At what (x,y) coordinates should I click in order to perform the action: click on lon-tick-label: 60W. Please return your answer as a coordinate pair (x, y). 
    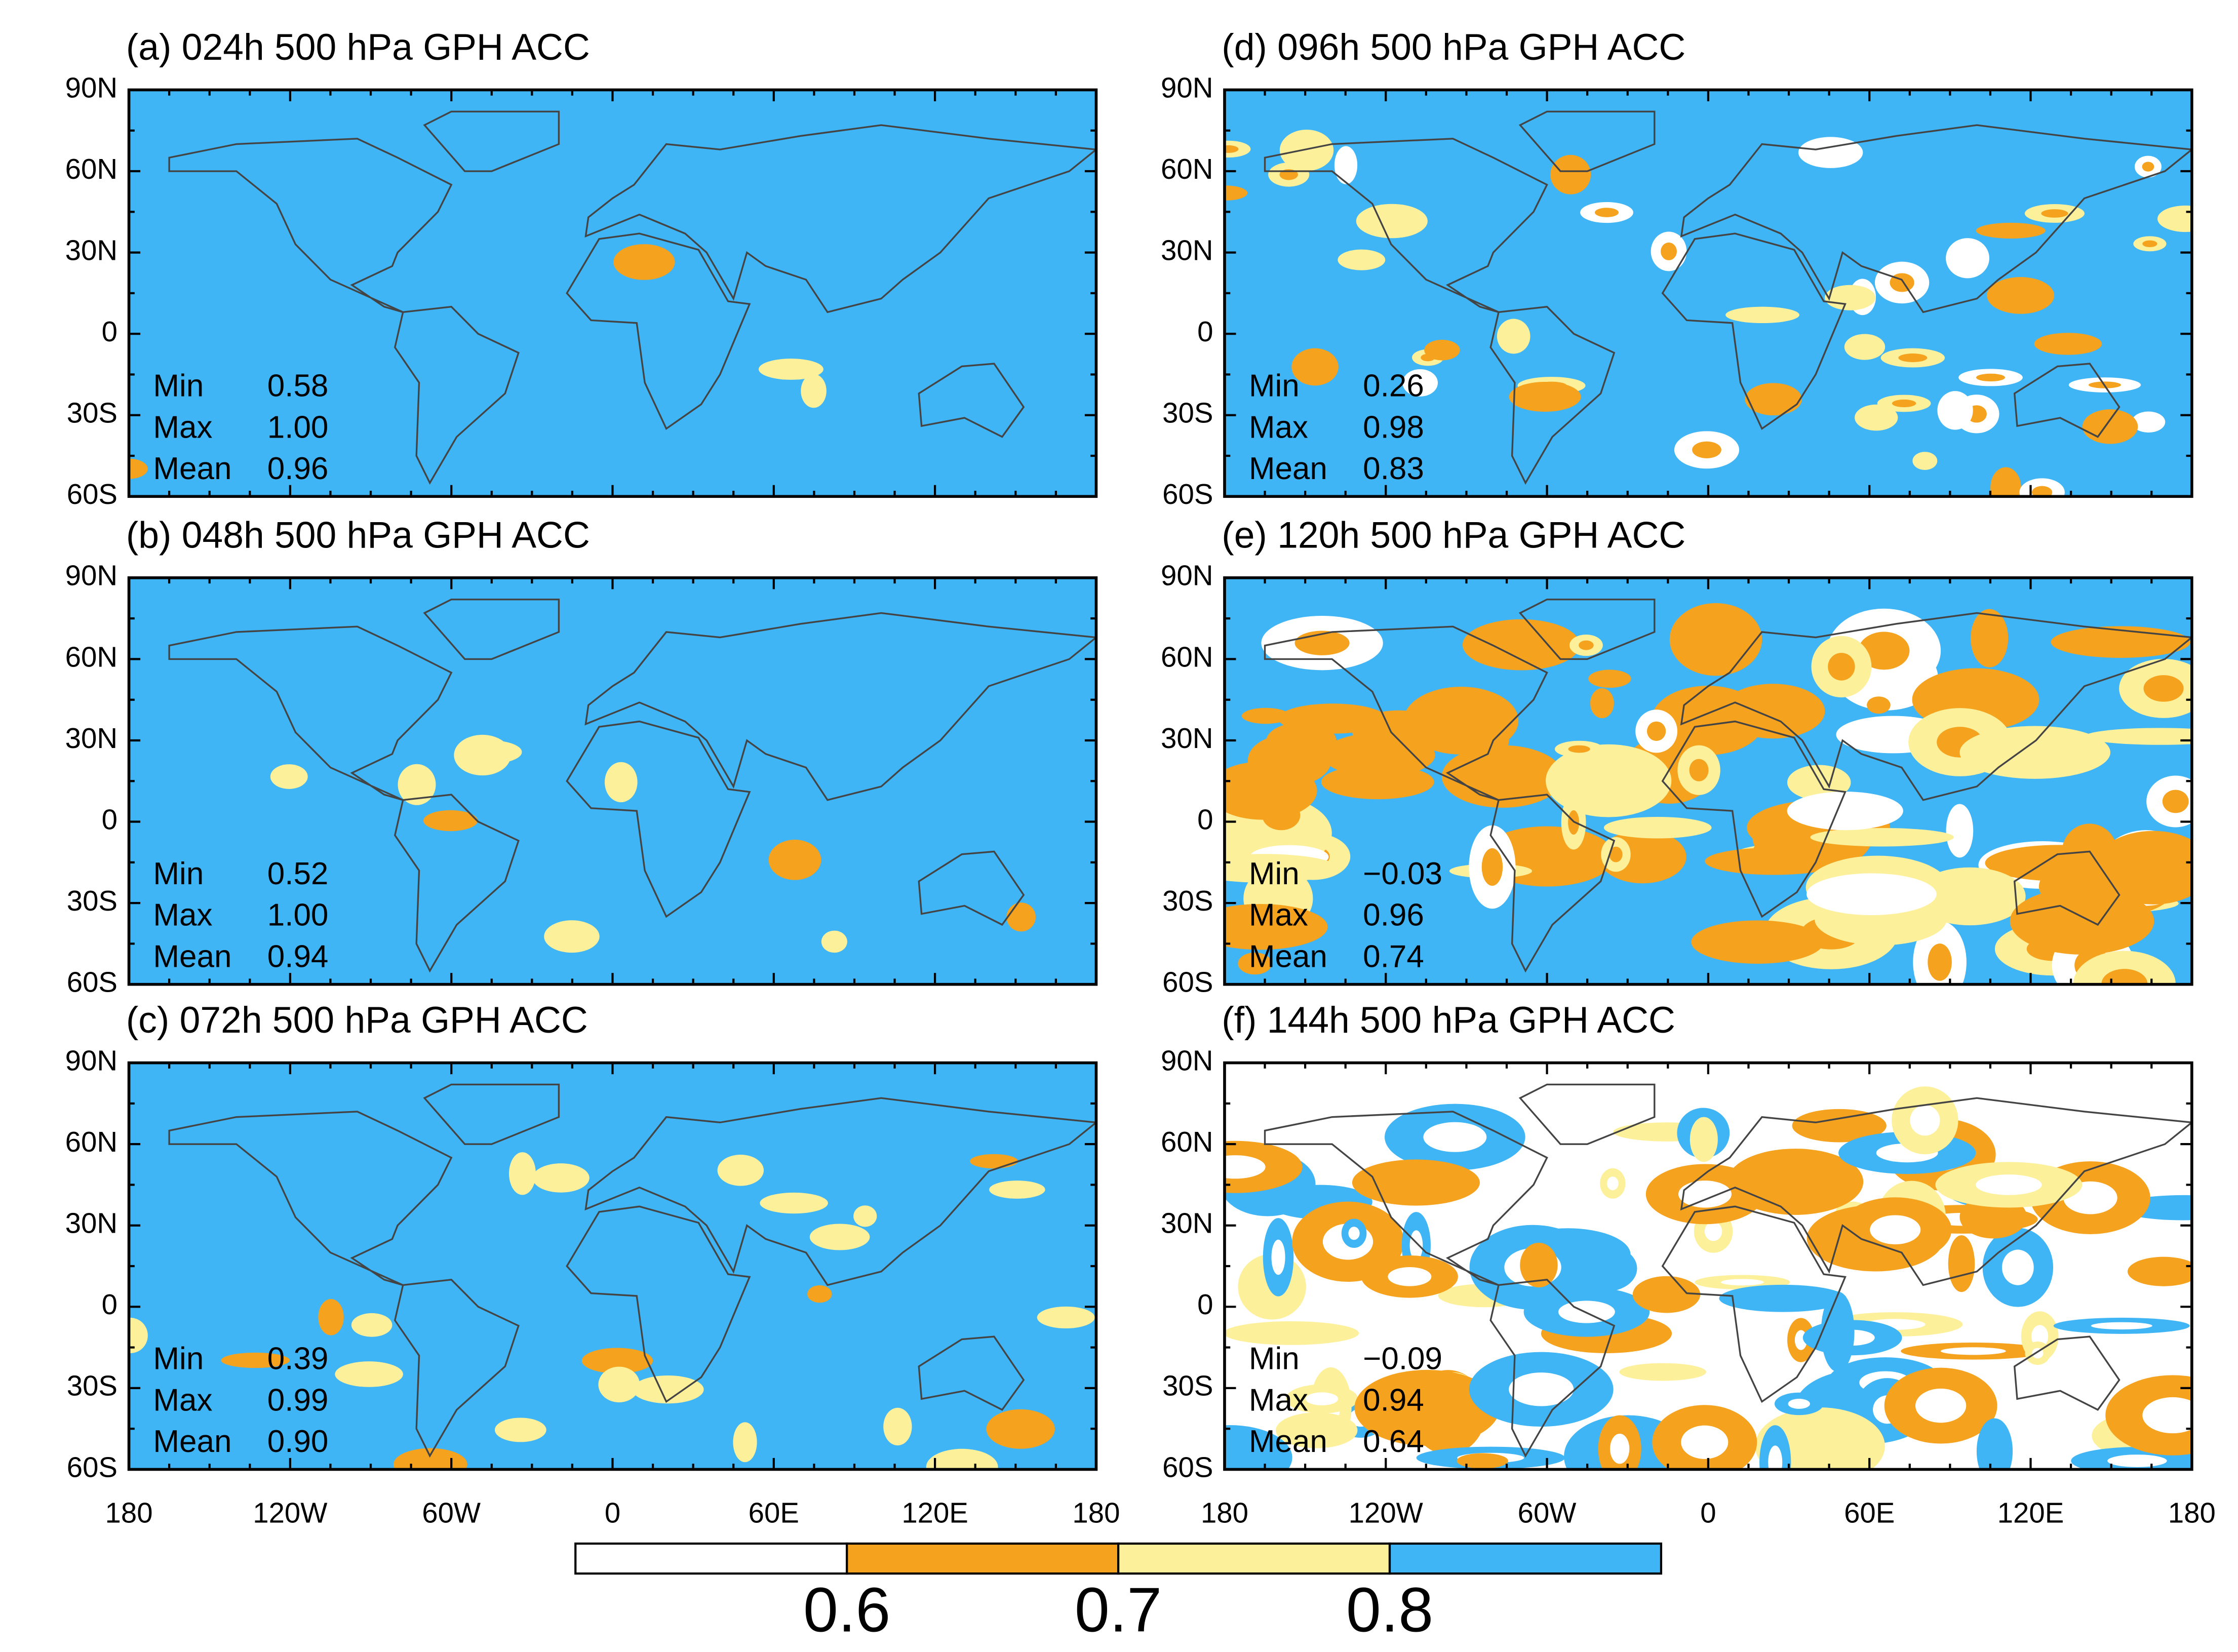
    Looking at the image, I should click on (1547, 1512).